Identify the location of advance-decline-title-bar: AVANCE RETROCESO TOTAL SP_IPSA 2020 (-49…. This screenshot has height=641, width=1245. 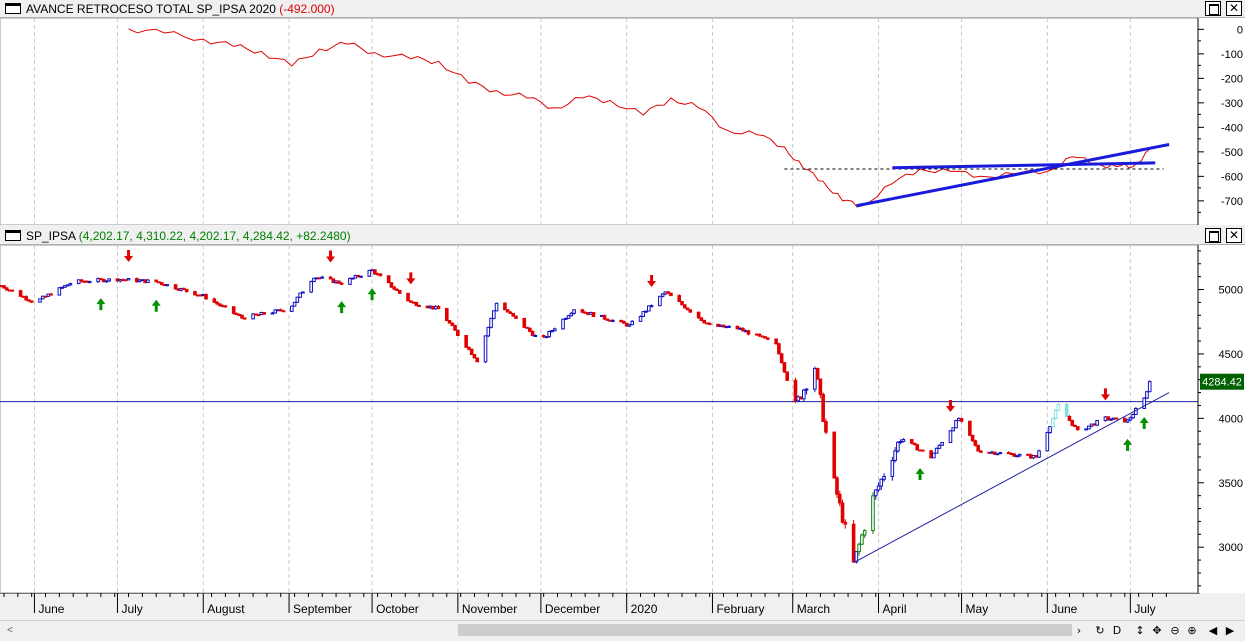
(622, 9).